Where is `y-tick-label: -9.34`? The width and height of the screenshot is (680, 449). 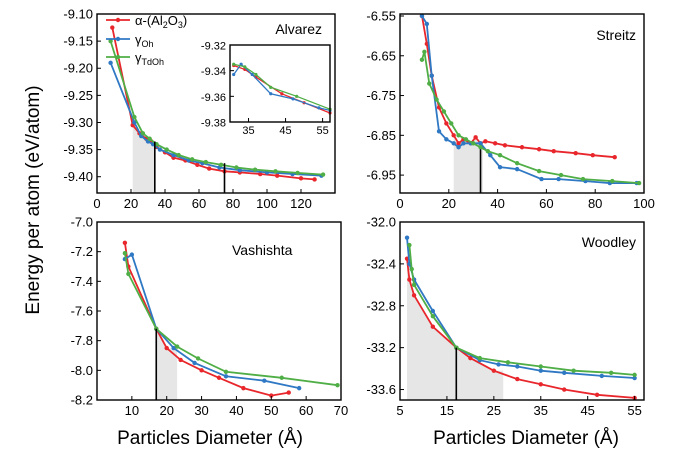
y-tick-label: -9.34 is located at coordinates (213, 72).